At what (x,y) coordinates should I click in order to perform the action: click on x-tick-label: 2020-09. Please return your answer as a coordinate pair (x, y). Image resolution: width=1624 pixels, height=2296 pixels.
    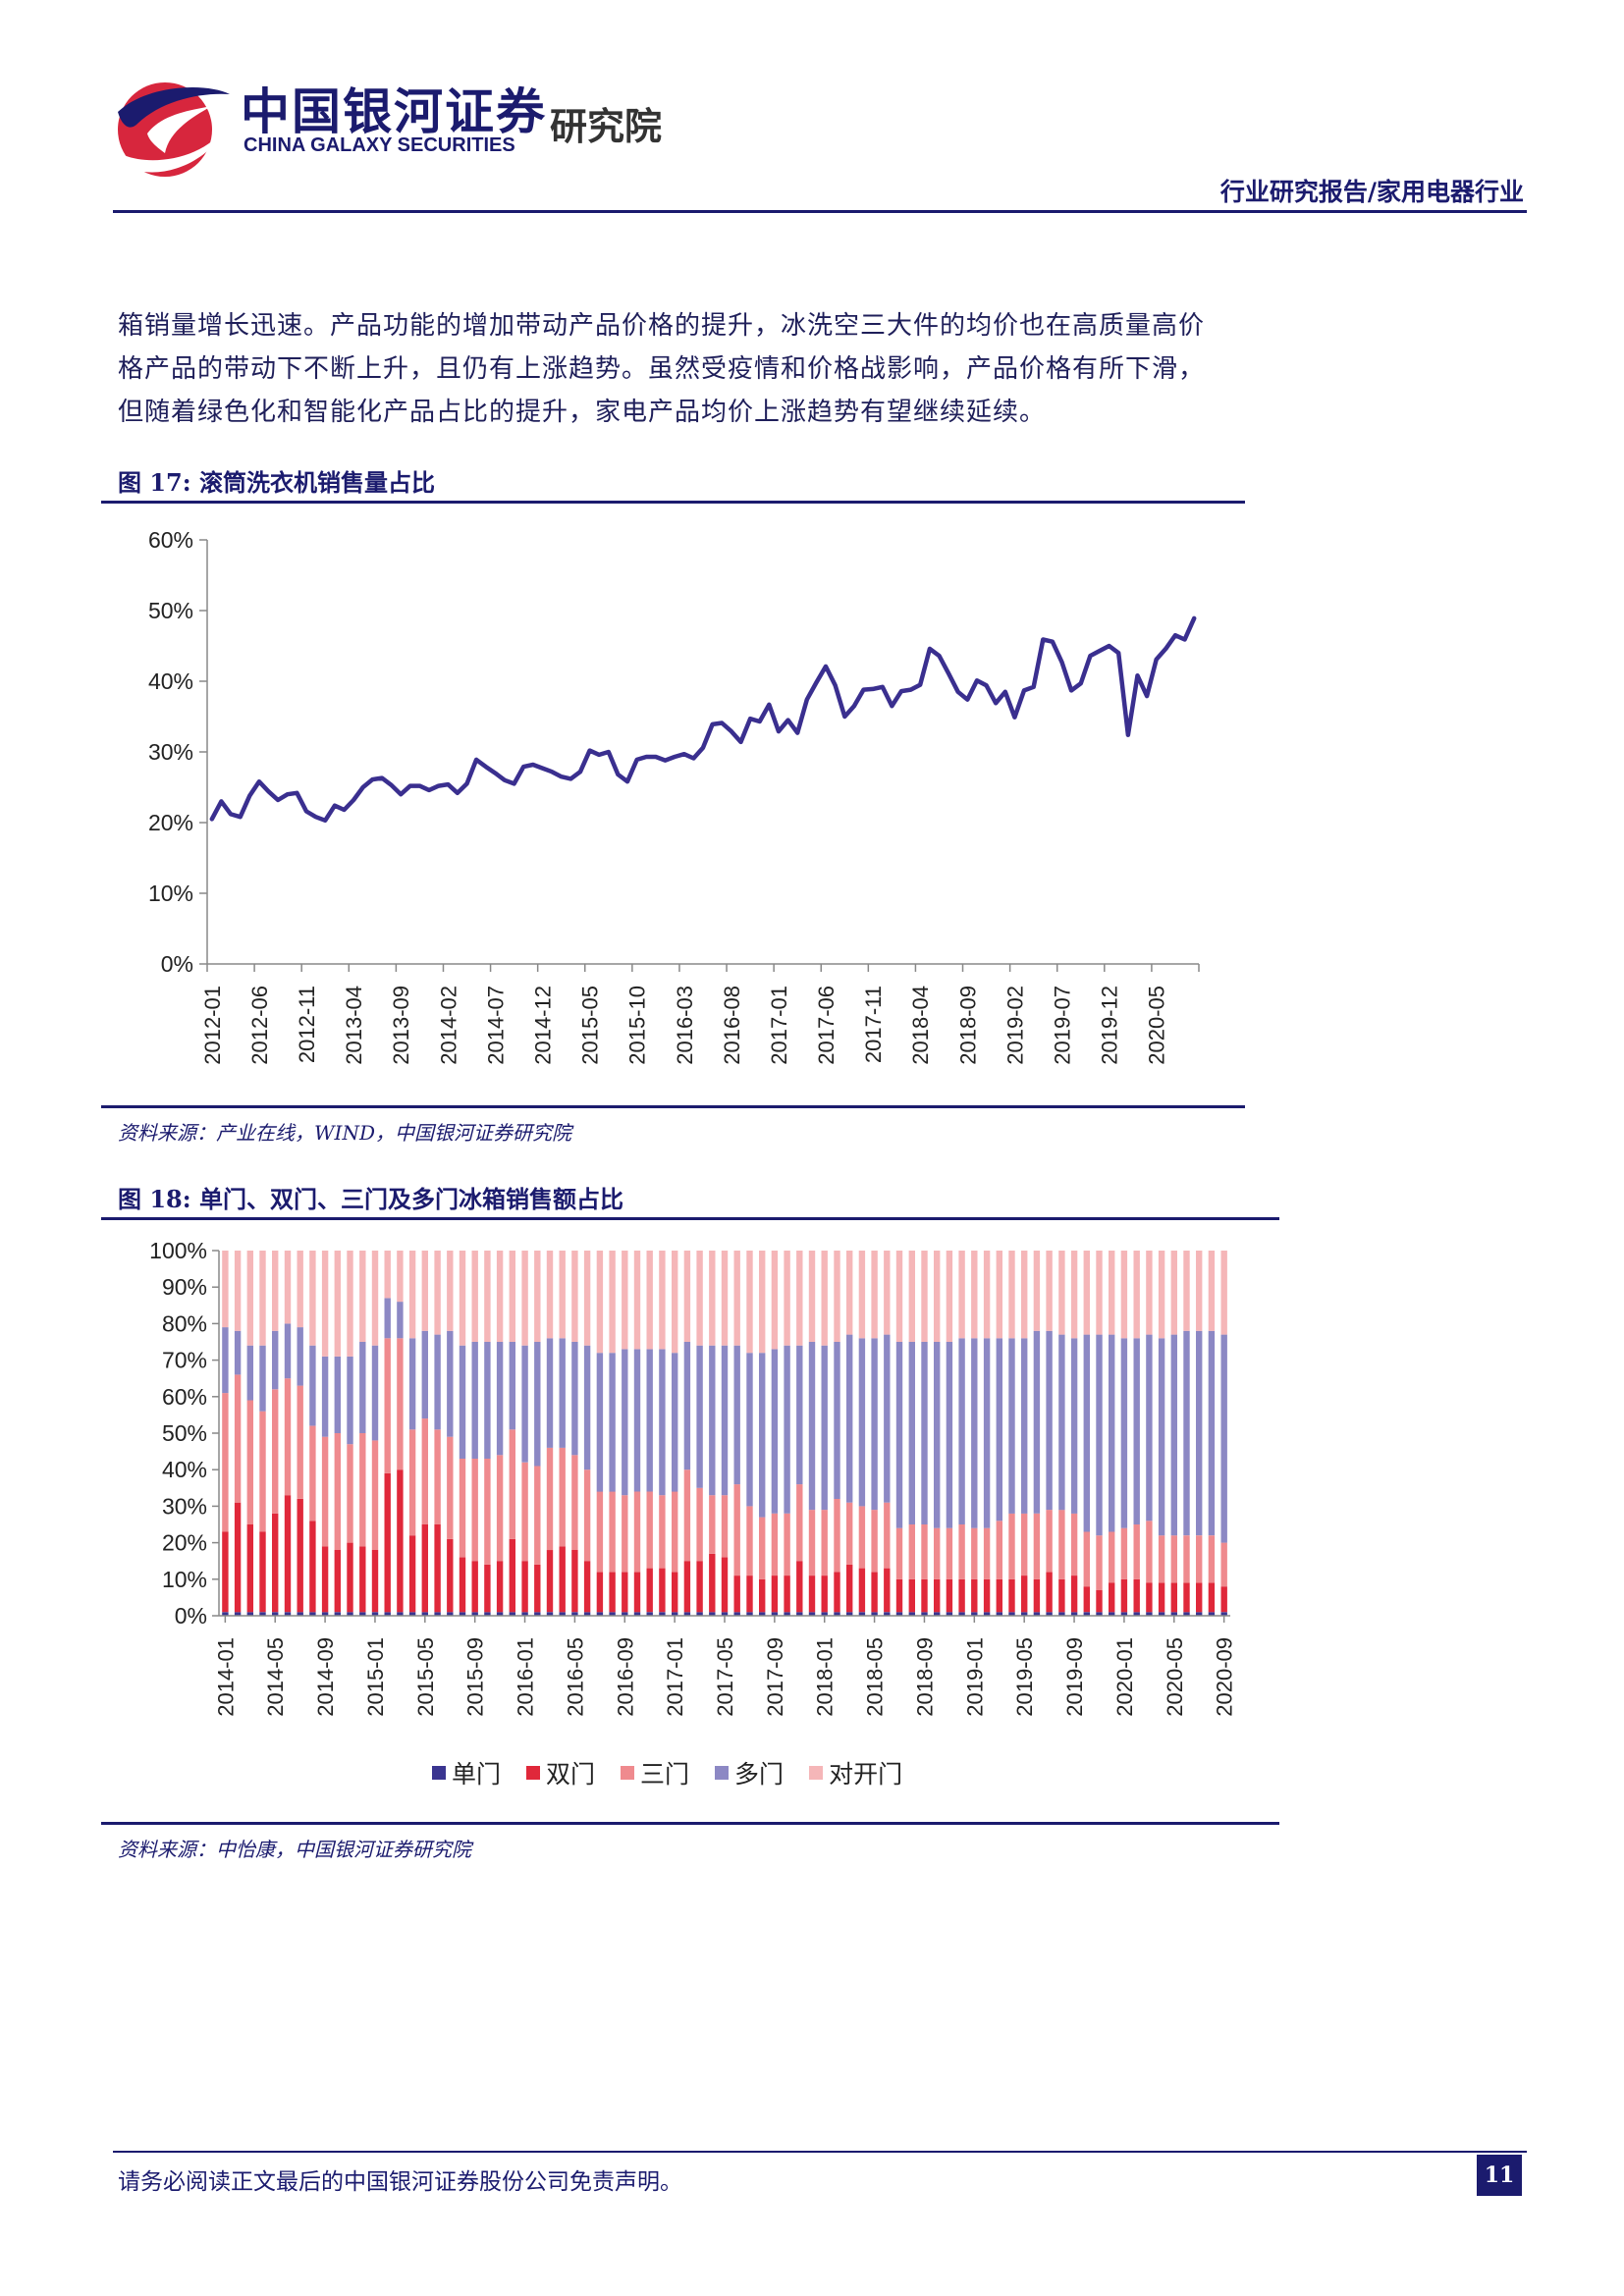
    Looking at the image, I should click on (1225, 1677).